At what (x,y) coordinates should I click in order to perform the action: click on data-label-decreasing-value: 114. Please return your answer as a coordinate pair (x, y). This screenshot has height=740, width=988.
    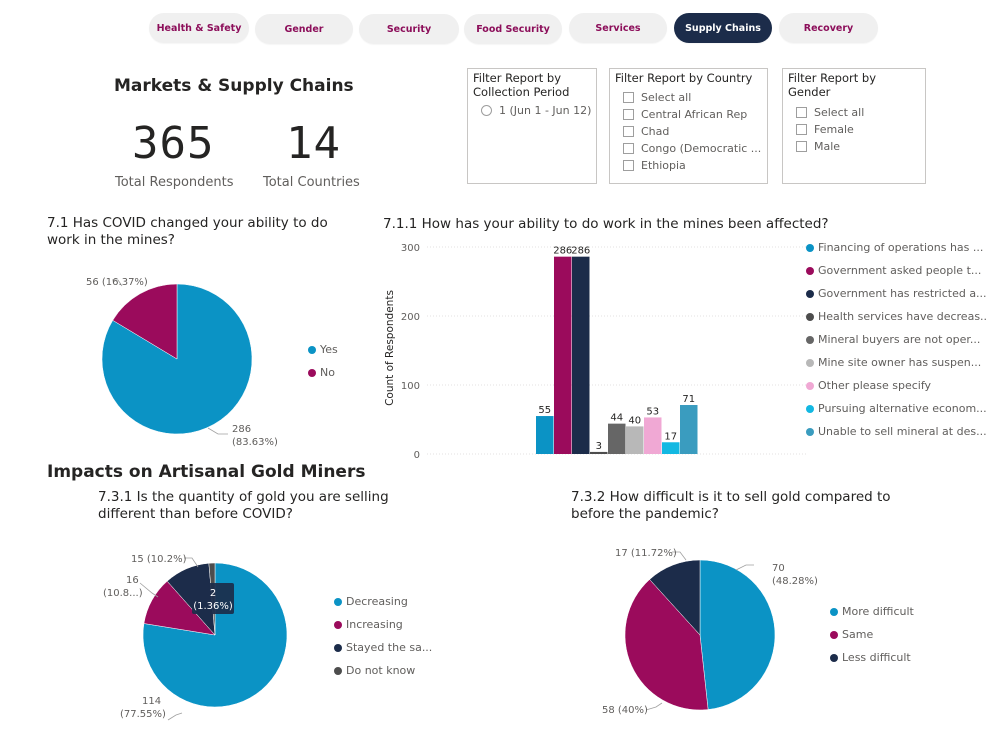
    Looking at the image, I should click on (151, 701).